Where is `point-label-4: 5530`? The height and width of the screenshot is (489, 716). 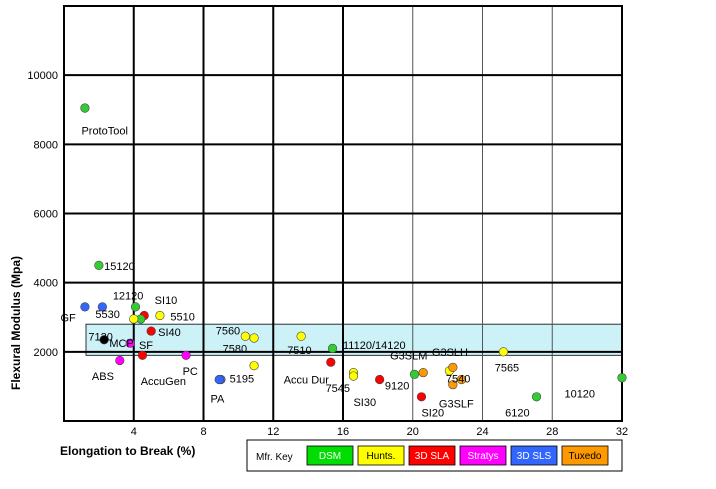
point-label-4: 5530 is located at coordinates (107, 315).